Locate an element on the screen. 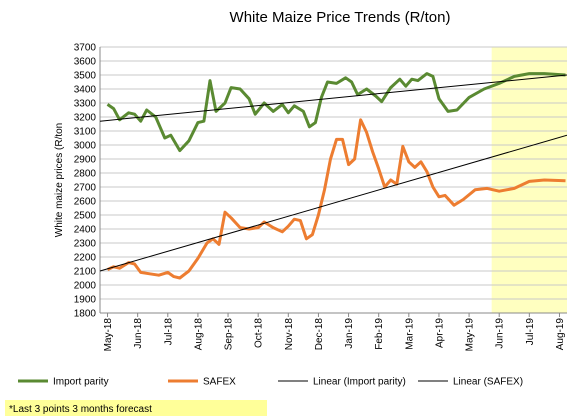 This screenshot has height=418, width=567. y-tick-label: 3000 is located at coordinates (85, 146).